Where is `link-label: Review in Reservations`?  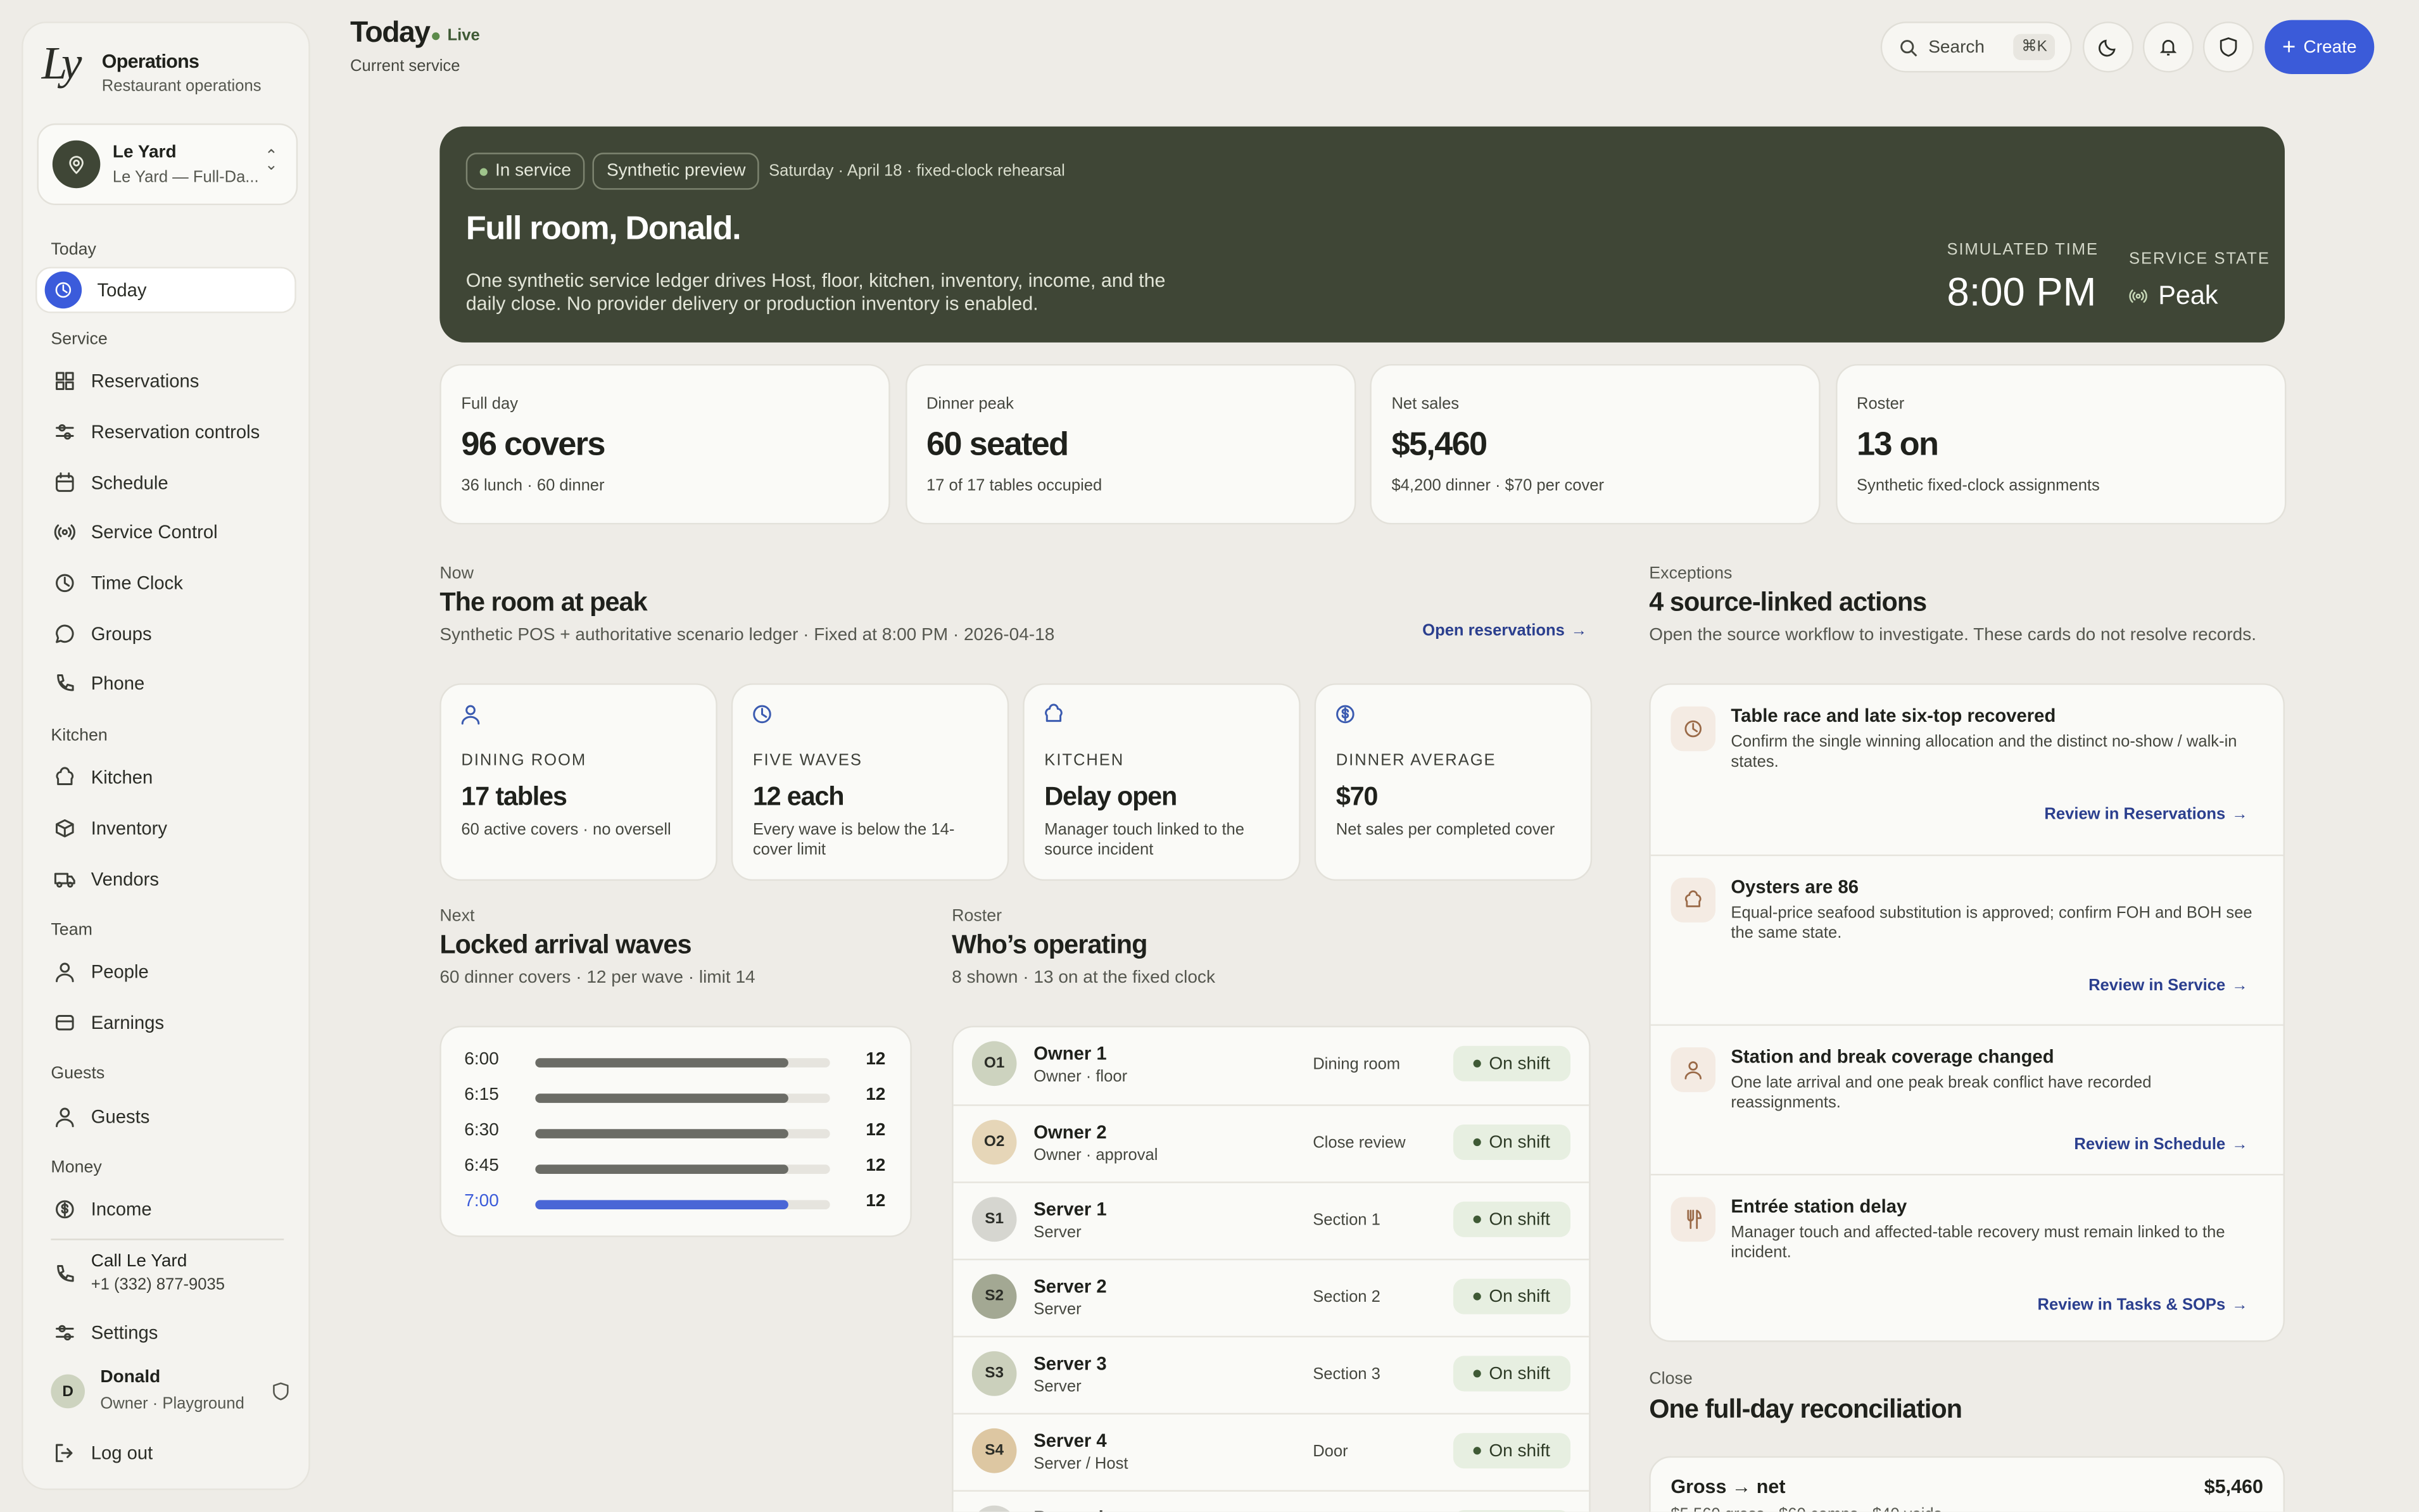
link-label: Review in Reservations is located at coordinates (2135, 814).